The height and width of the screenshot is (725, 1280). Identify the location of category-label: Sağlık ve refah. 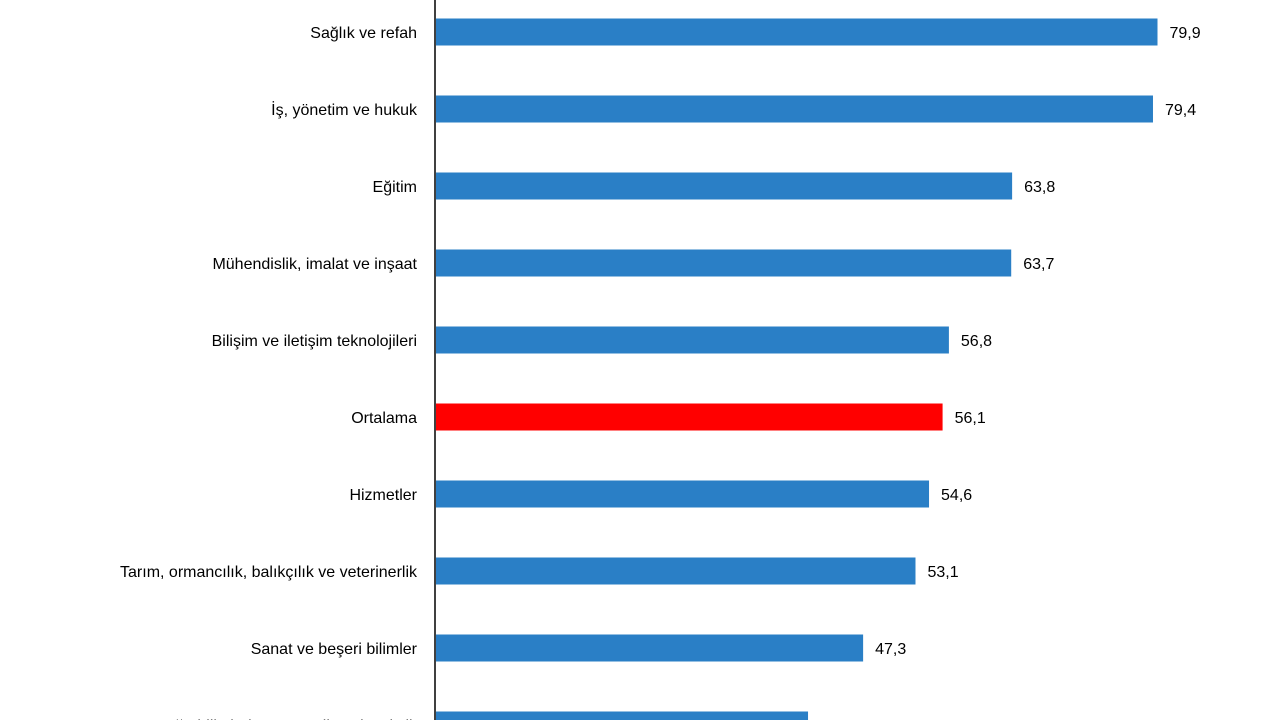
(363, 33).